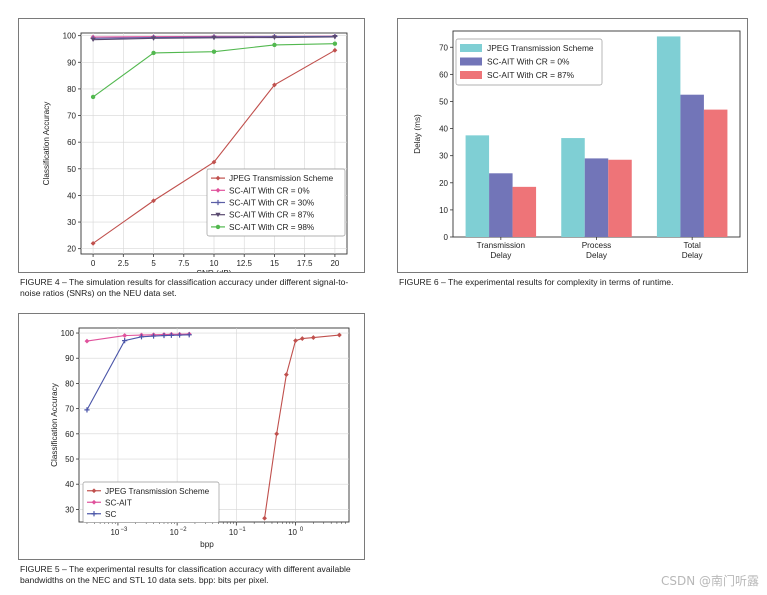 This screenshot has width=767, height=595. Describe the element at coordinates (110, 514) in the screenshot. I see `legend-label: SC` at that location.